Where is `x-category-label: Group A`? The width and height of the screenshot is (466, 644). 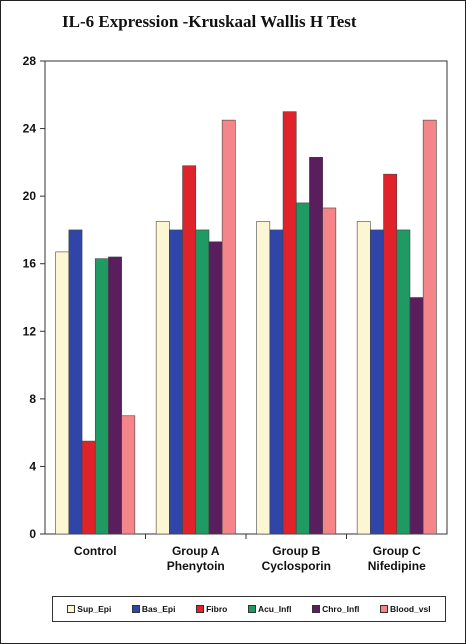 x-category-label: Group A is located at coordinates (196, 551).